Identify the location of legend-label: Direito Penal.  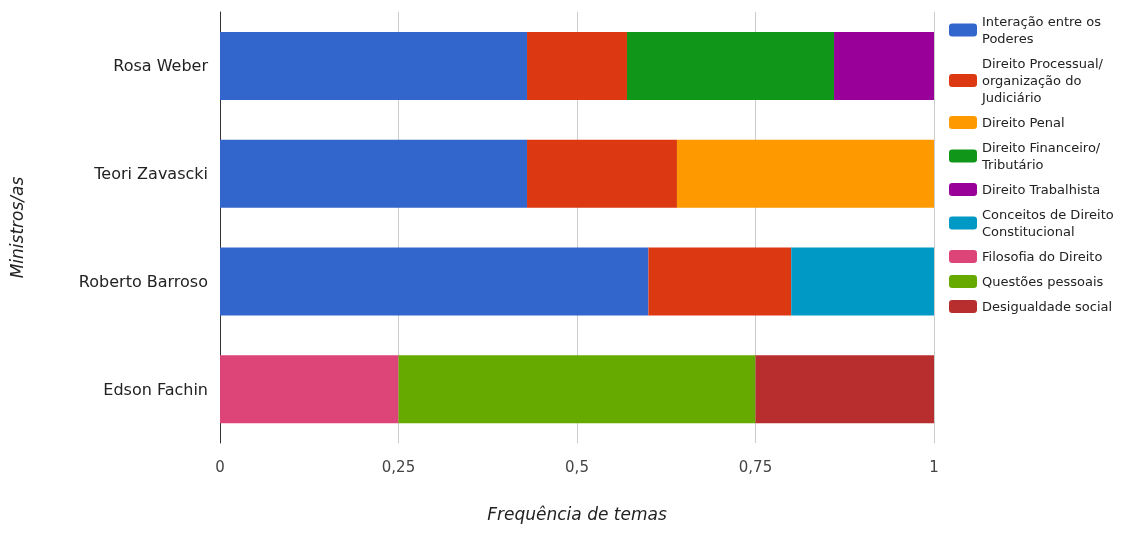
(1023, 122).